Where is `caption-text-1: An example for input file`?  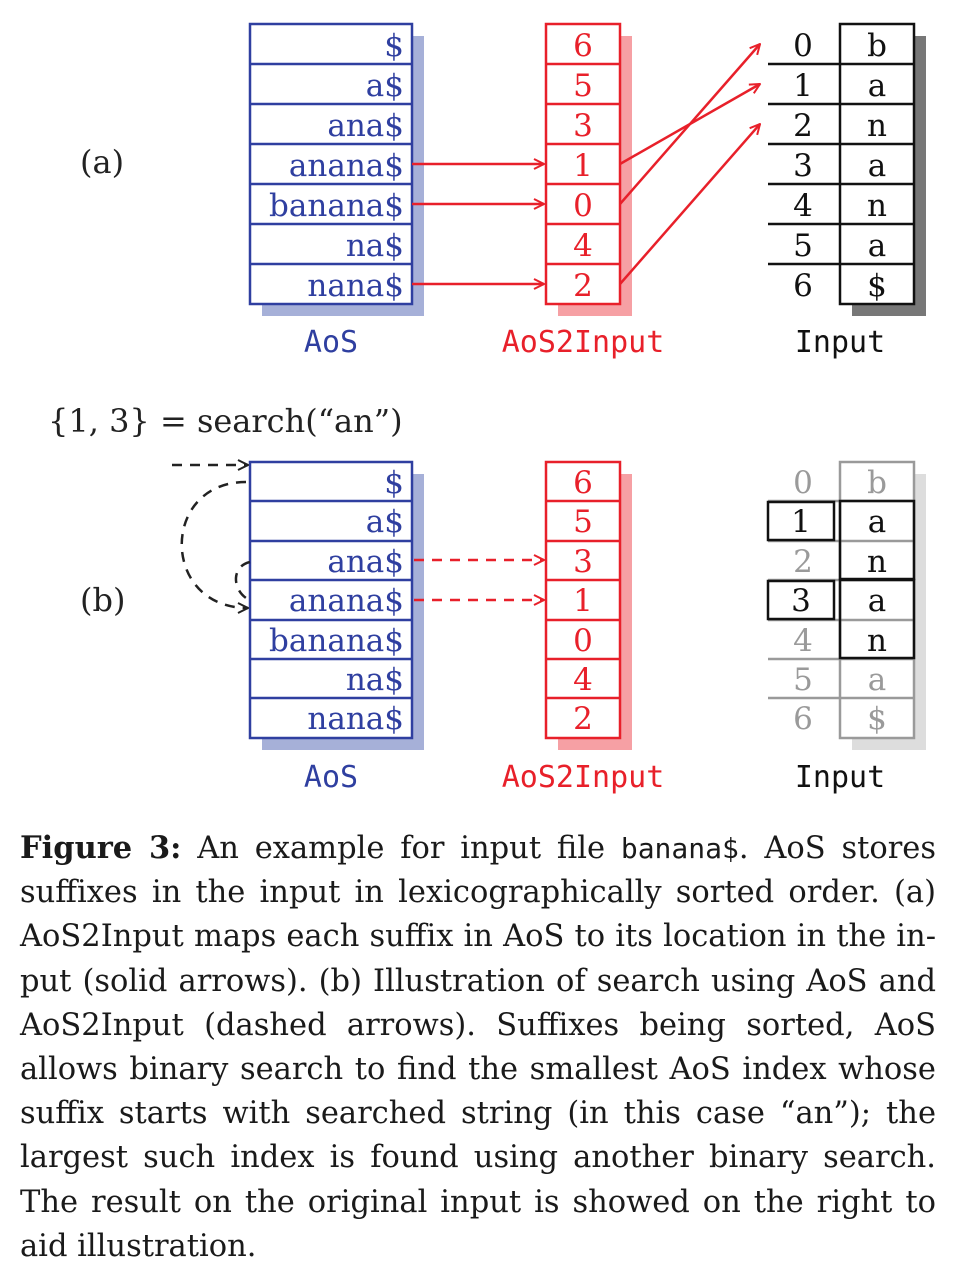 caption-text-1: An example for input file is located at coordinates (401, 848).